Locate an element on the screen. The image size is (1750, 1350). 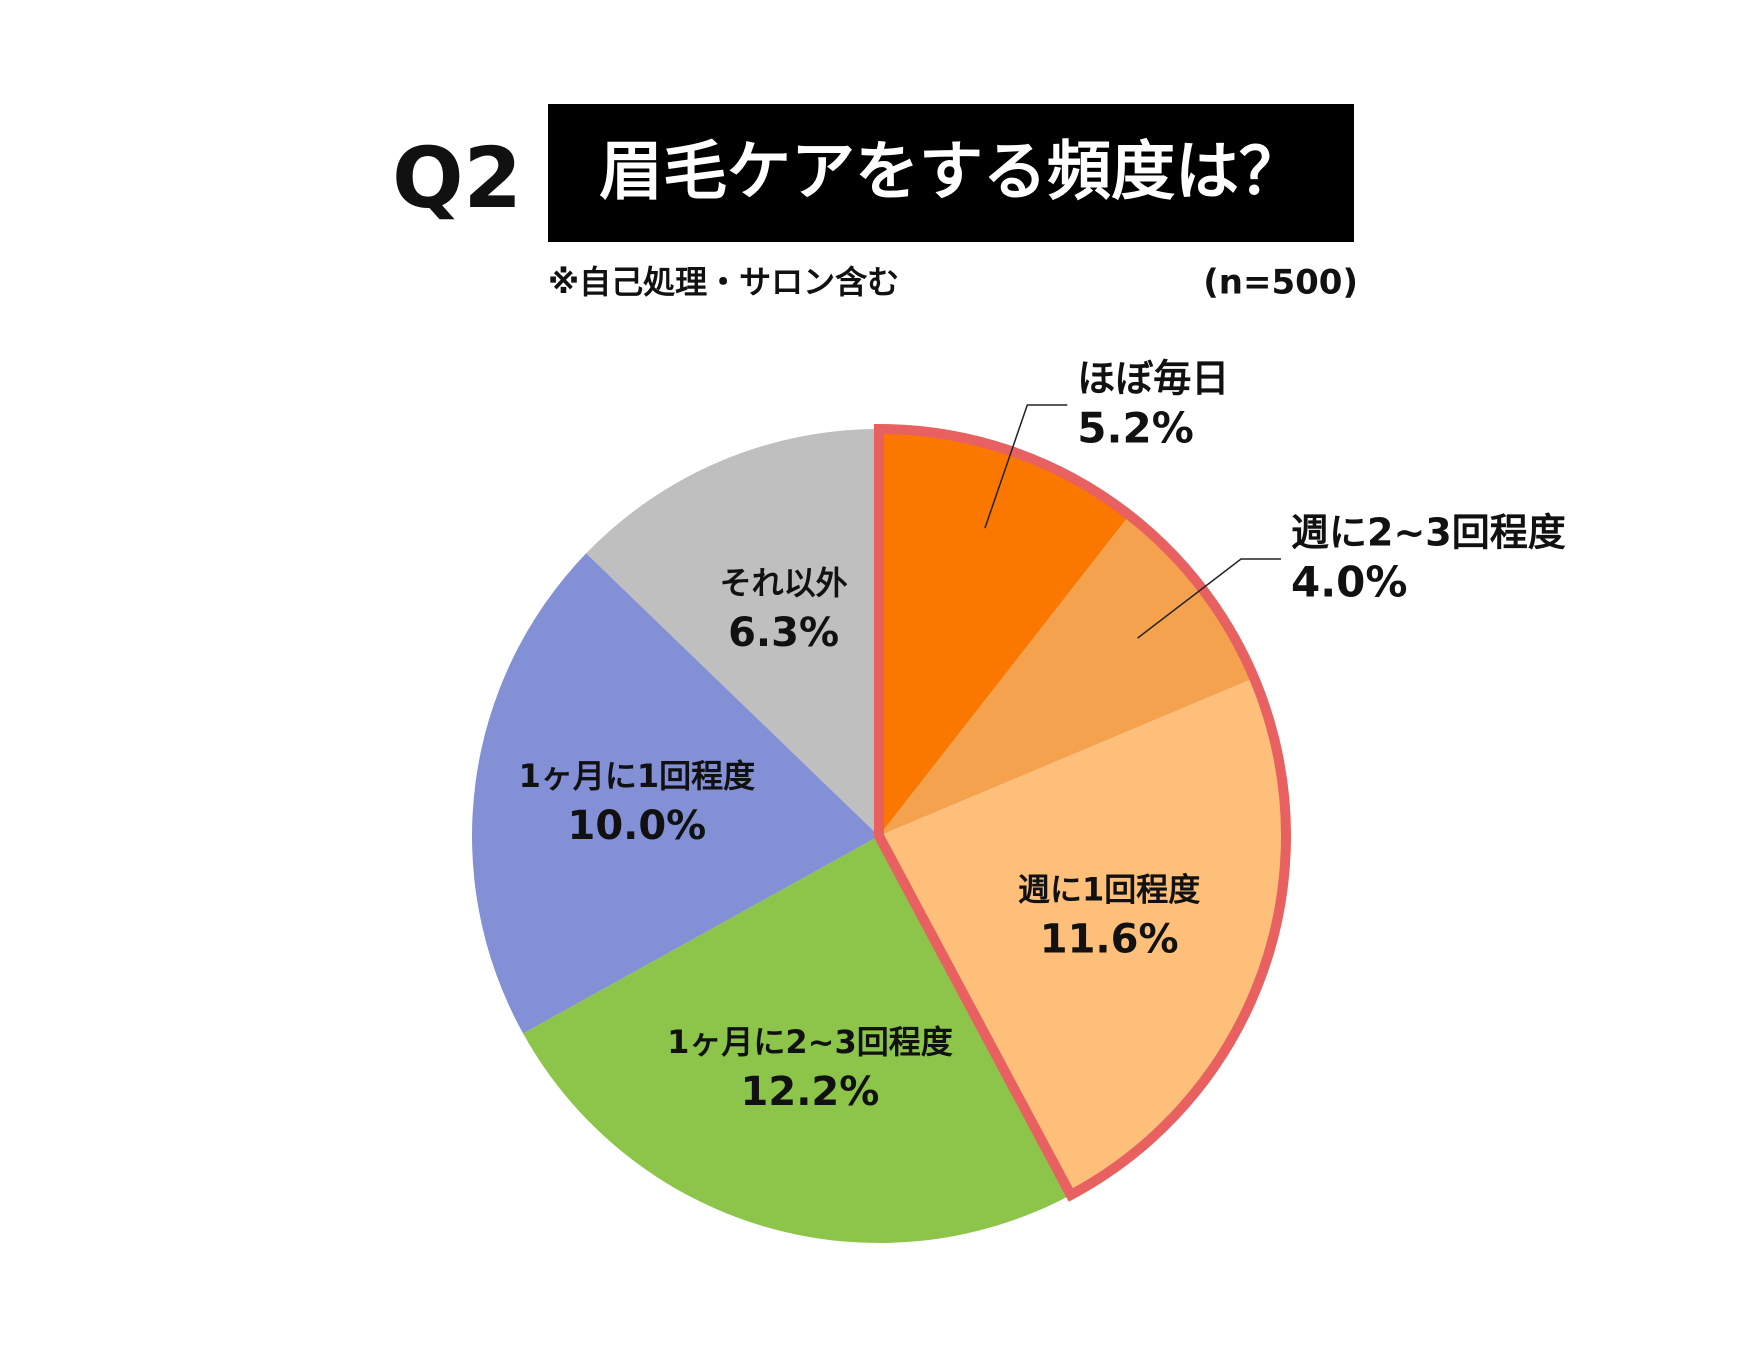
highlight-outline is located at coordinates (1082, 812).